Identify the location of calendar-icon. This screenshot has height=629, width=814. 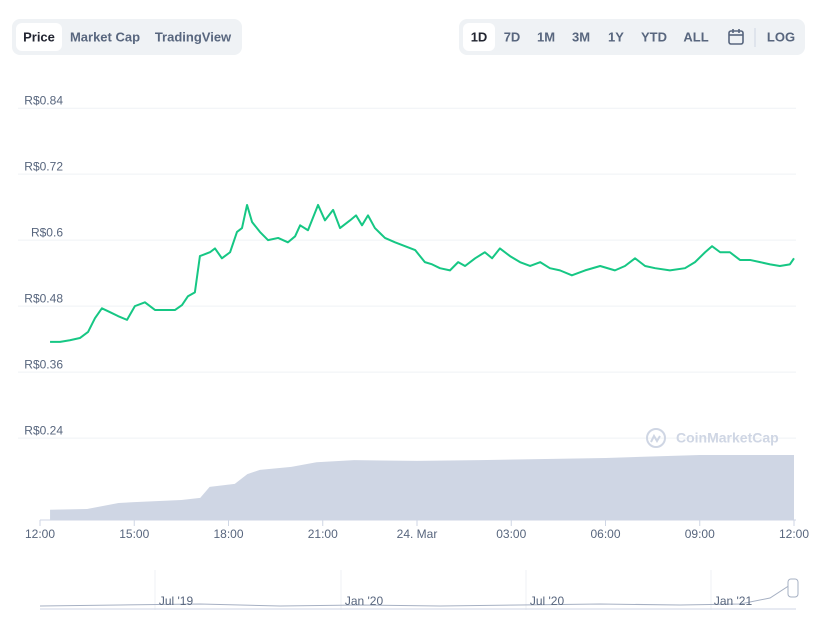
(736, 37).